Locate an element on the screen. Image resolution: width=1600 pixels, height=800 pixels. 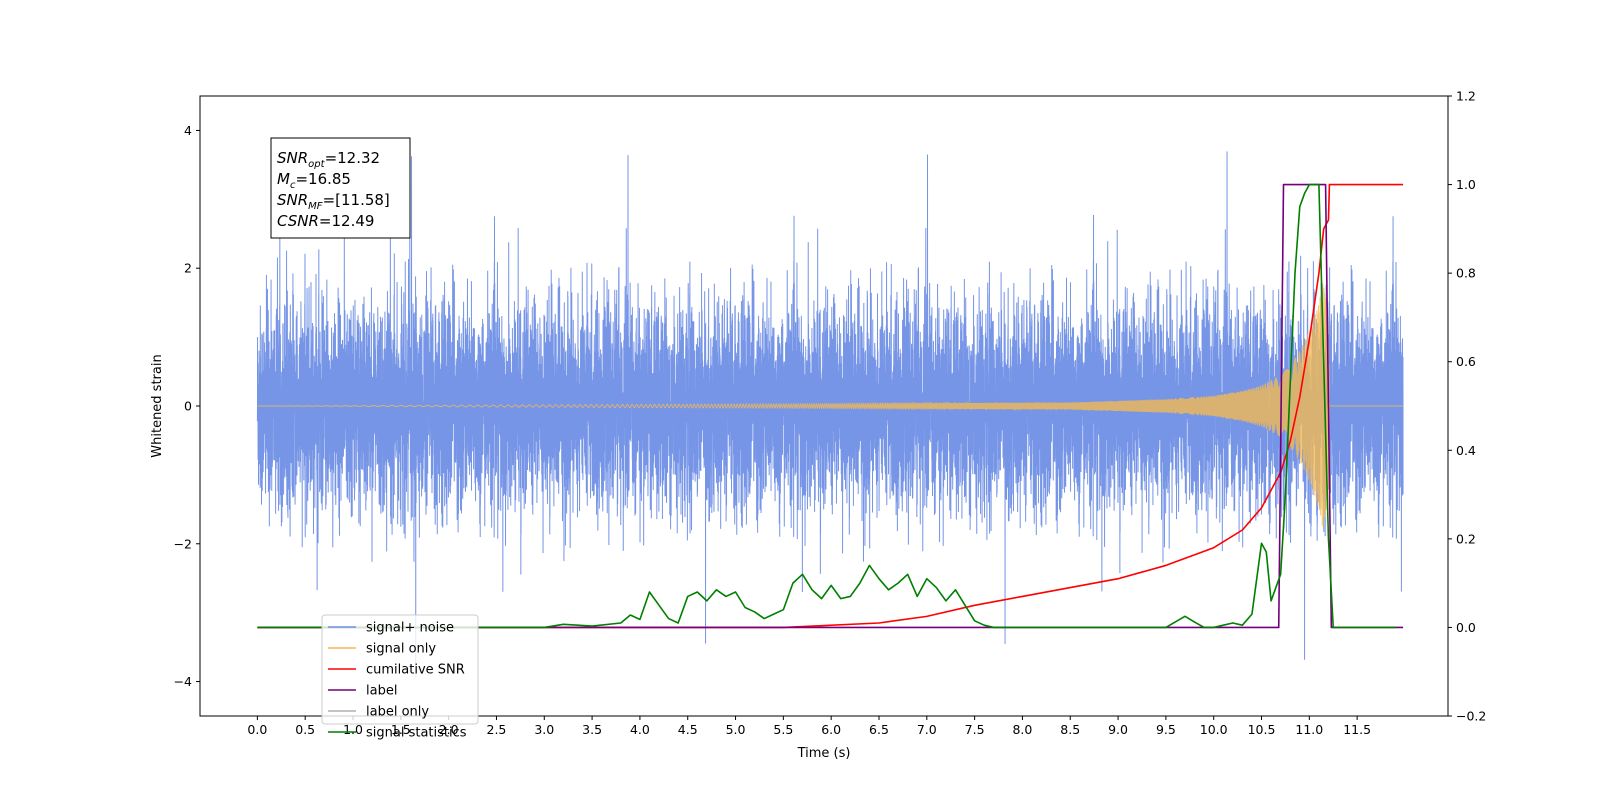
y-tick-label: 4 is located at coordinates (188, 130).